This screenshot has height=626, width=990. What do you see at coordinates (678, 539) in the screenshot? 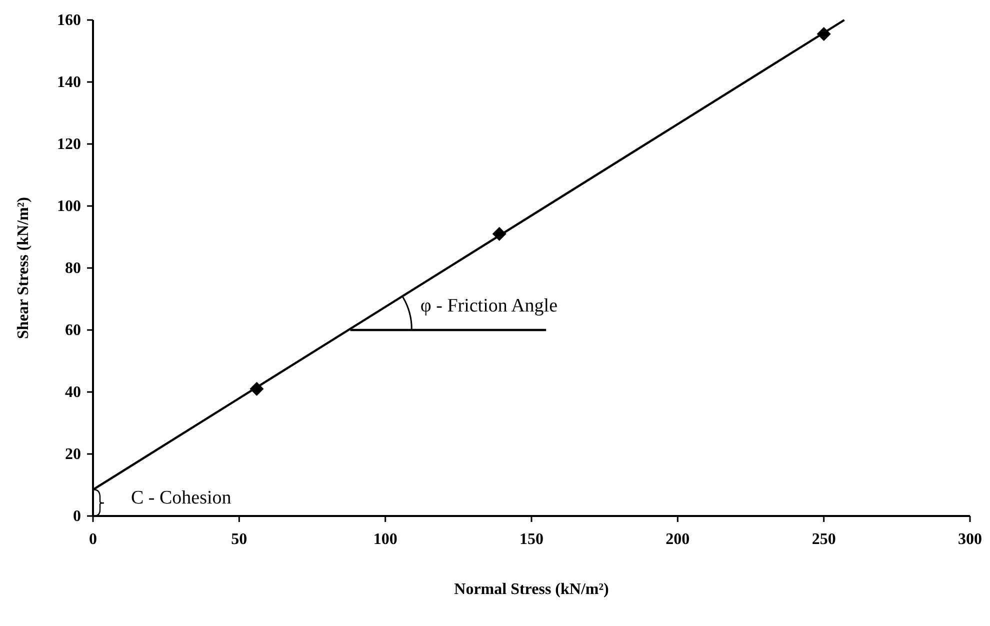
I see `x-tick-label: 200` at bounding box center [678, 539].